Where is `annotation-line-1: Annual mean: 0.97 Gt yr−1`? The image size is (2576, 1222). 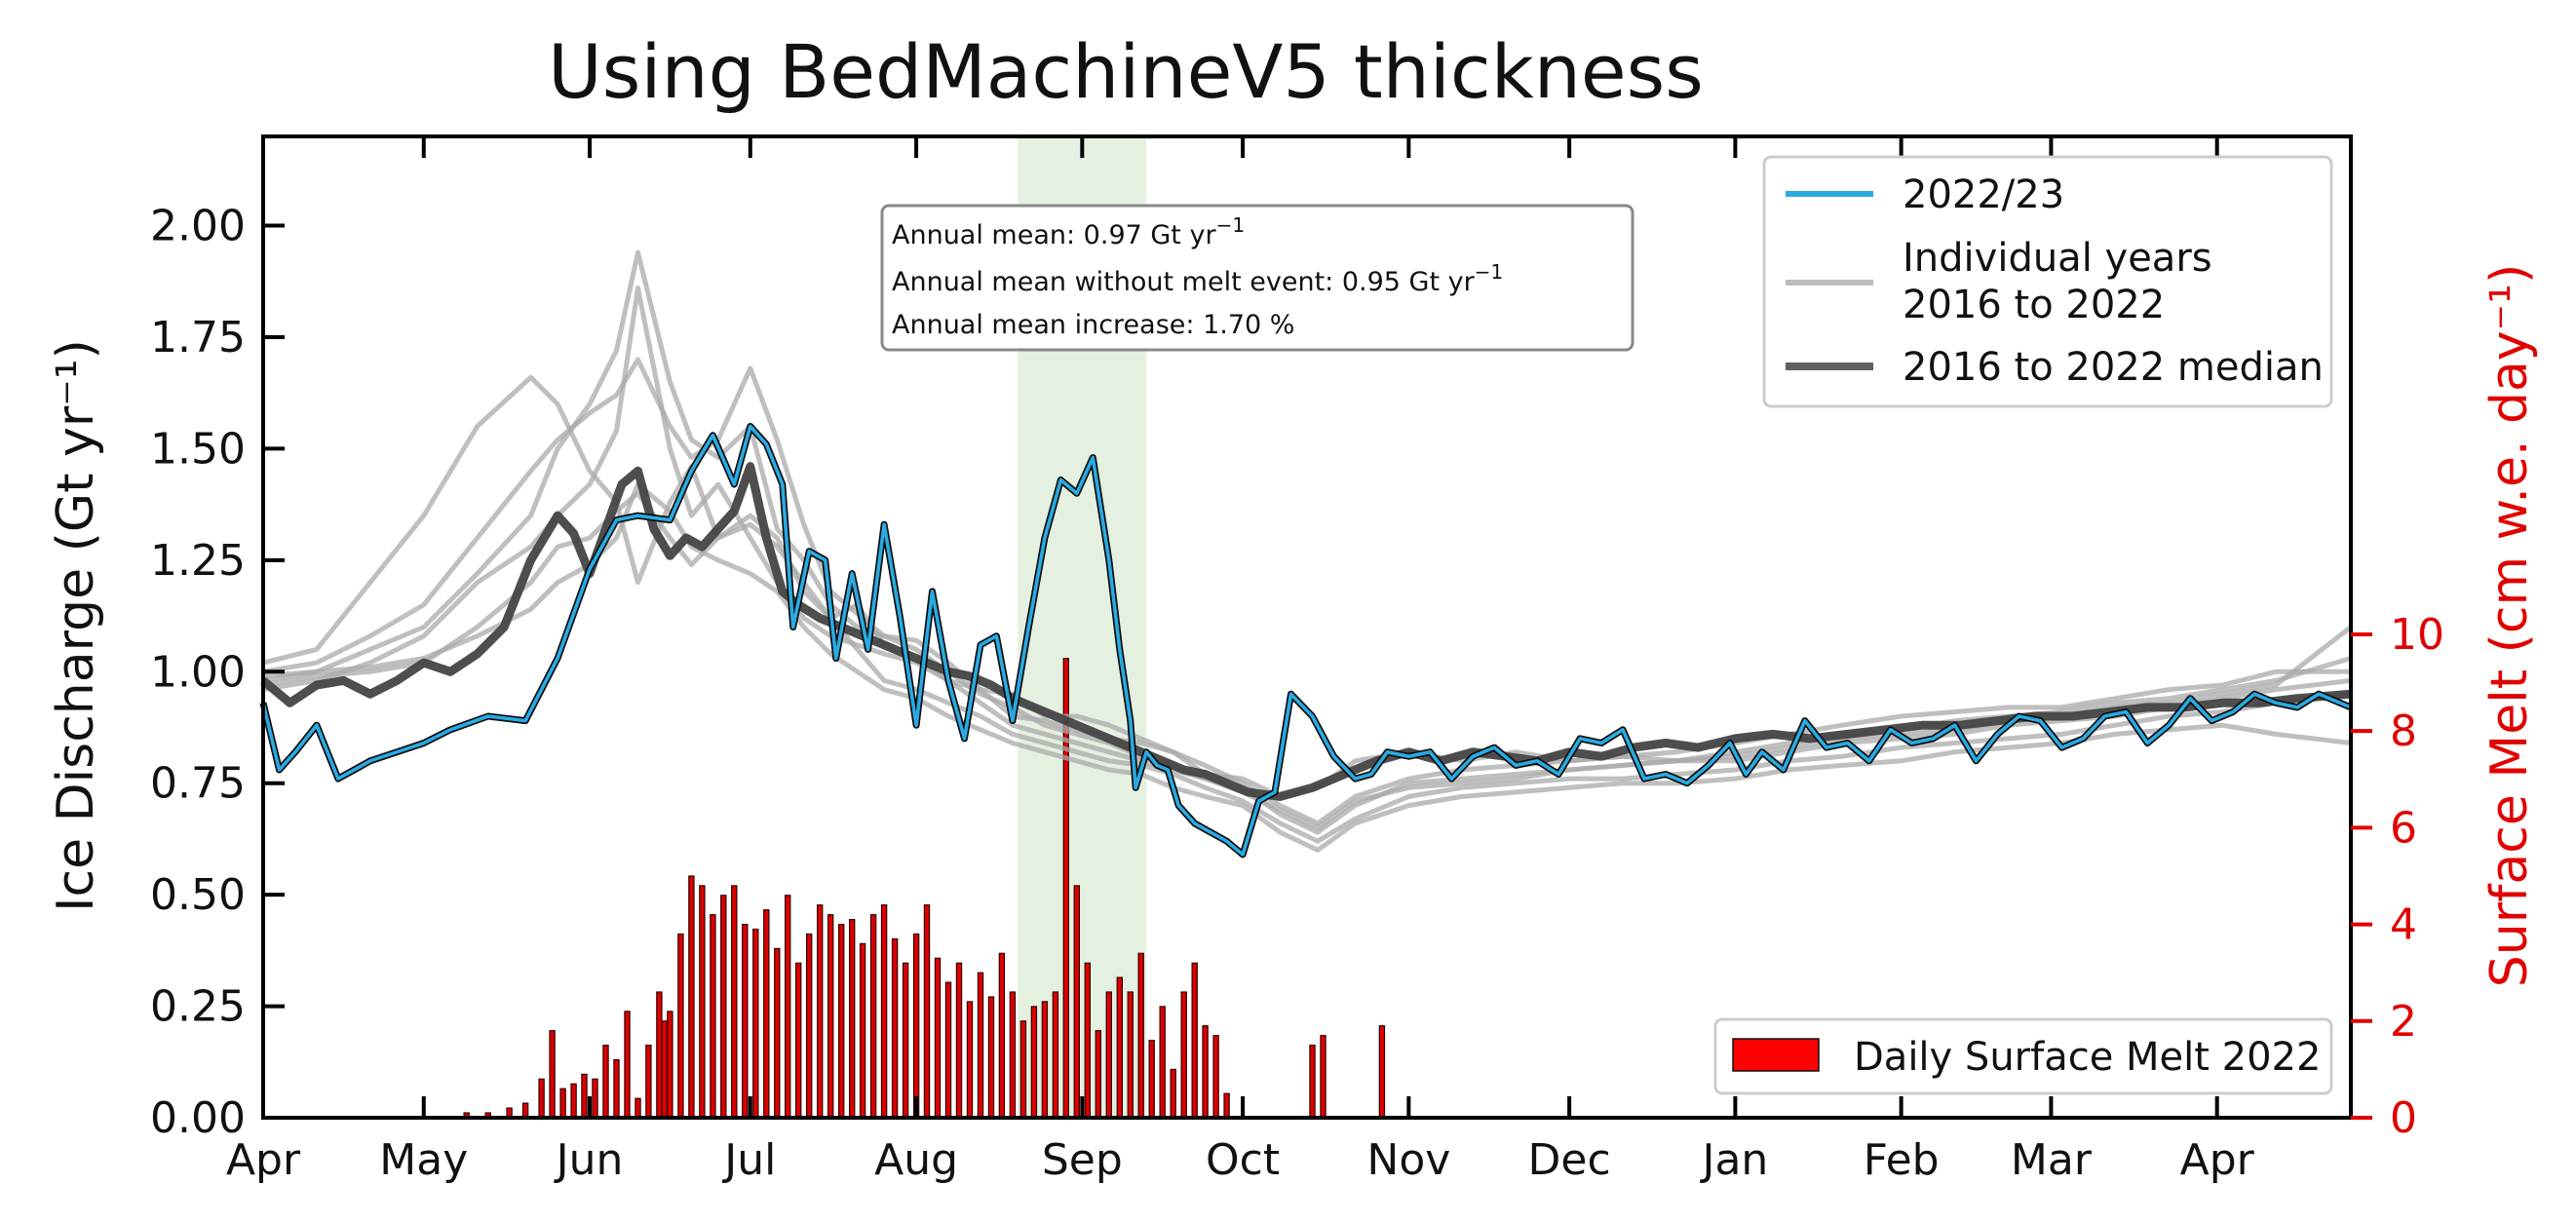
annotation-line-1: Annual mean: 0.97 Gt yr−1 is located at coordinates (1068, 231).